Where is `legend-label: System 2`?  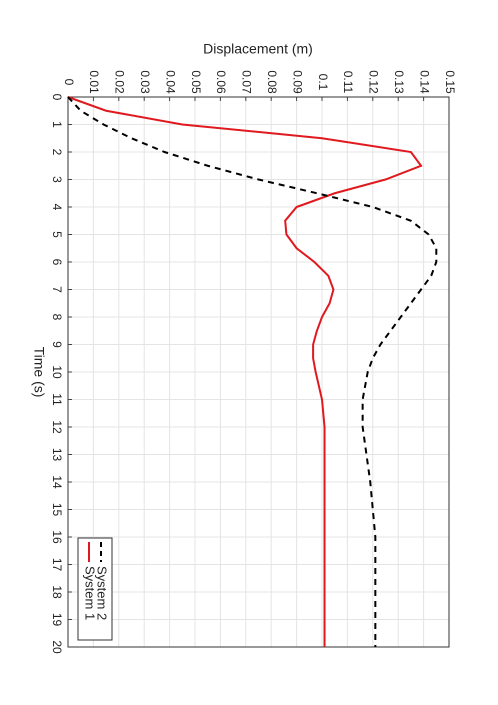 legend-label: System 2 is located at coordinates (102, 593).